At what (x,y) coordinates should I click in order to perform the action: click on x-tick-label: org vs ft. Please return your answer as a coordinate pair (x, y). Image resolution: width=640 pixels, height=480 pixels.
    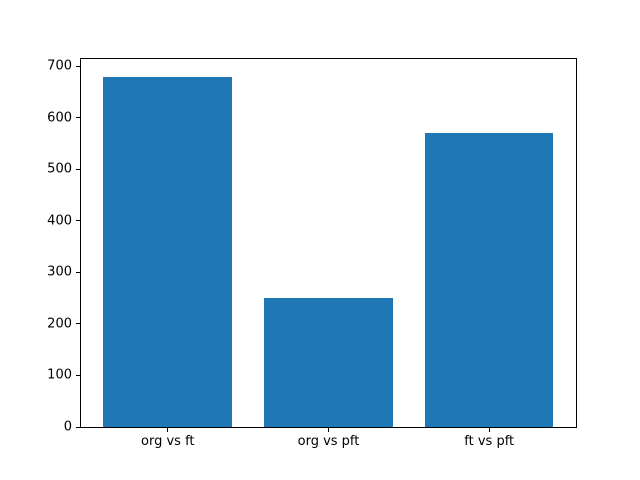
    Looking at the image, I should click on (168, 441).